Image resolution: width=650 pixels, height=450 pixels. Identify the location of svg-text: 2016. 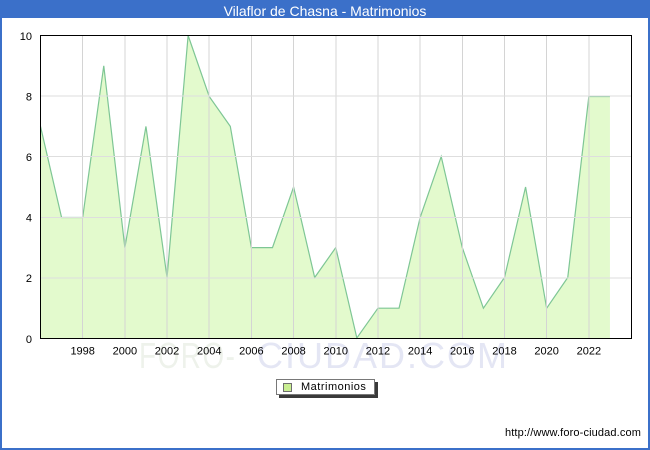
(462, 351).